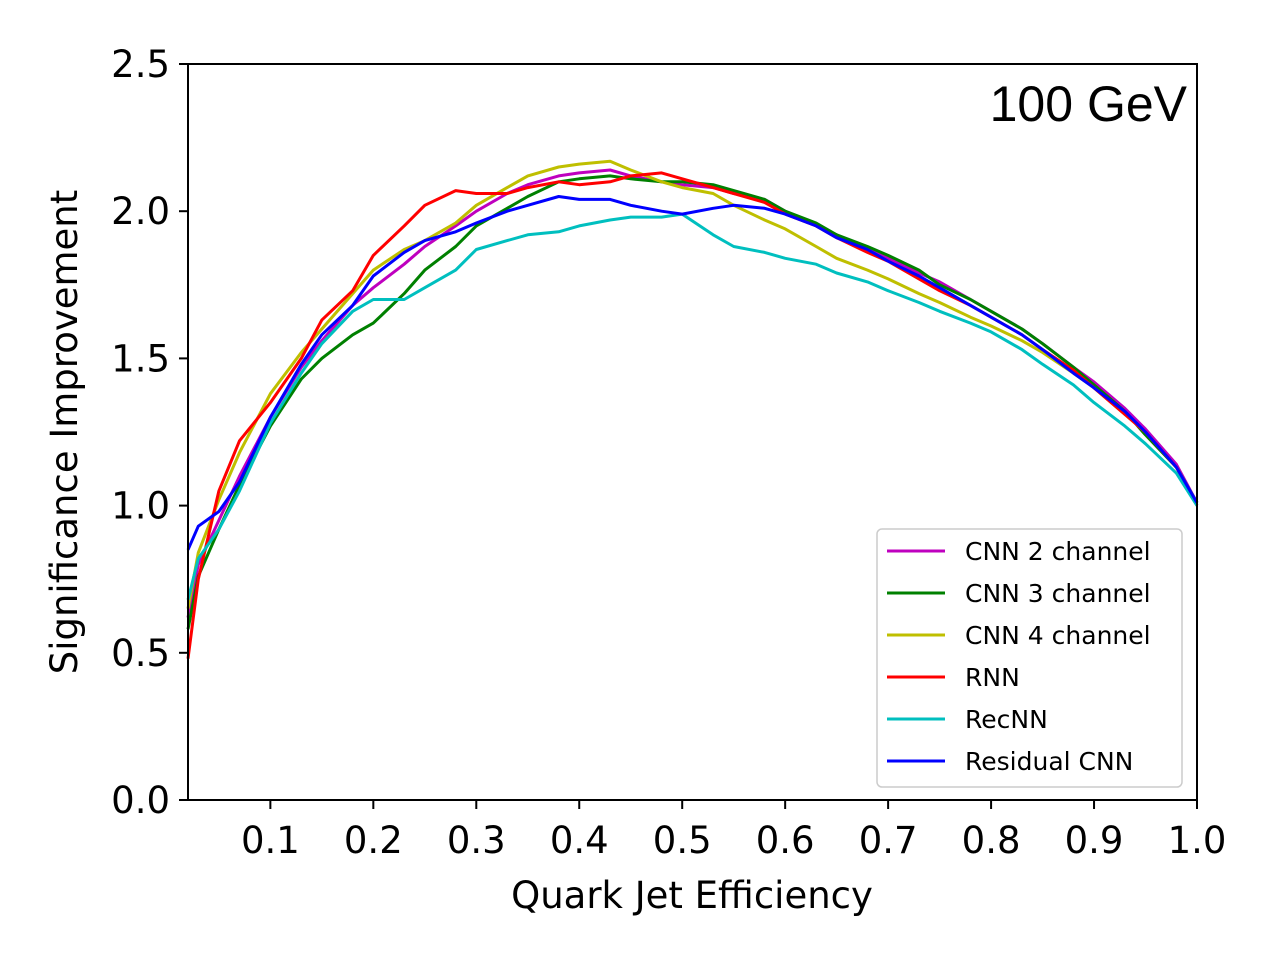 Image resolution: width=1280 pixels, height=960 pixels. Describe the element at coordinates (476, 840) in the screenshot. I see `x-tick-label: 0.3` at that location.